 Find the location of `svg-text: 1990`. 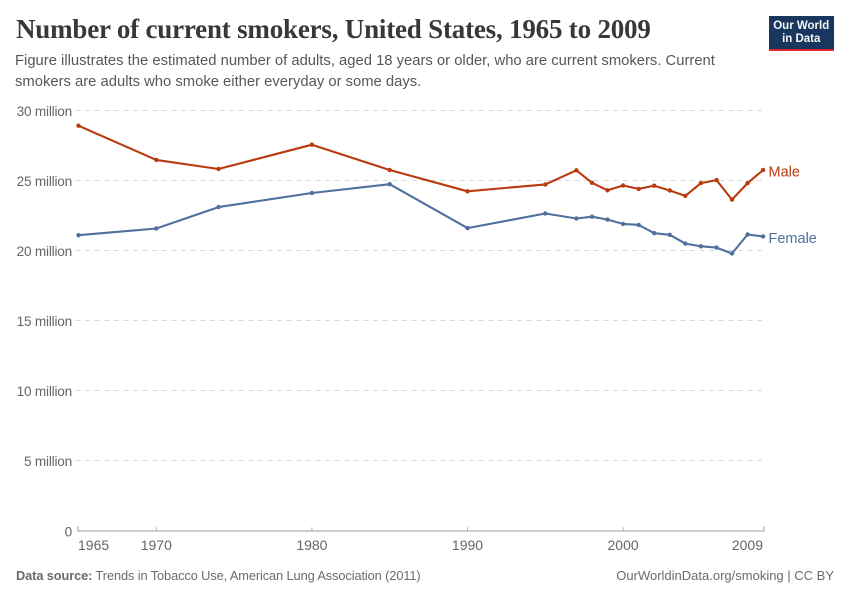

svg-text: 1990 is located at coordinates (467, 545).